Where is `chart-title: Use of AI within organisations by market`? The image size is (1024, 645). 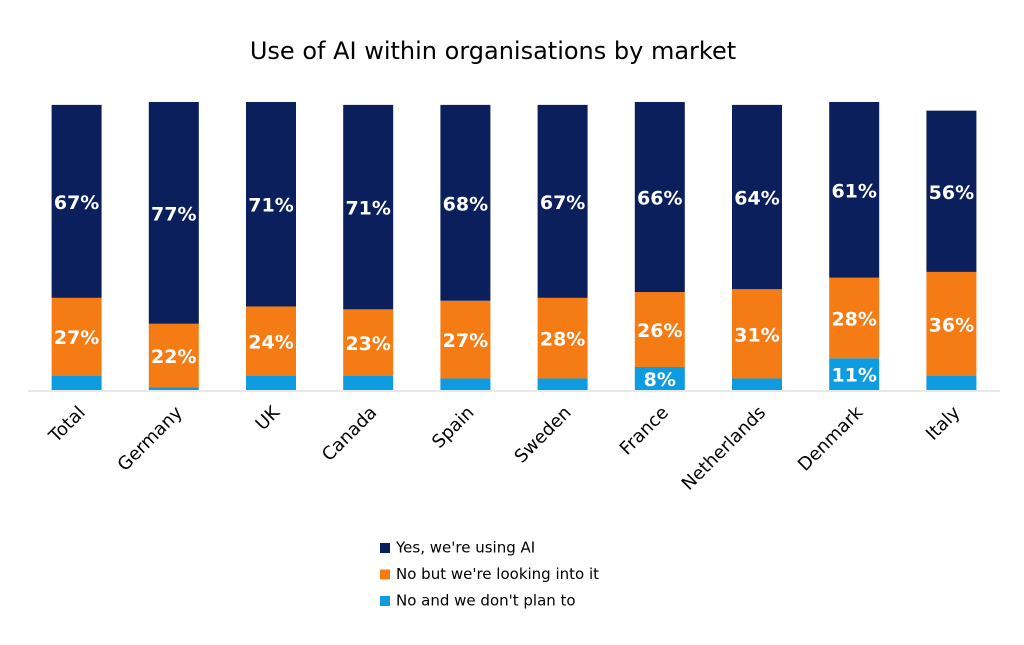
chart-title: Use of AI within organisations by market is located at coordinates (493, 51).